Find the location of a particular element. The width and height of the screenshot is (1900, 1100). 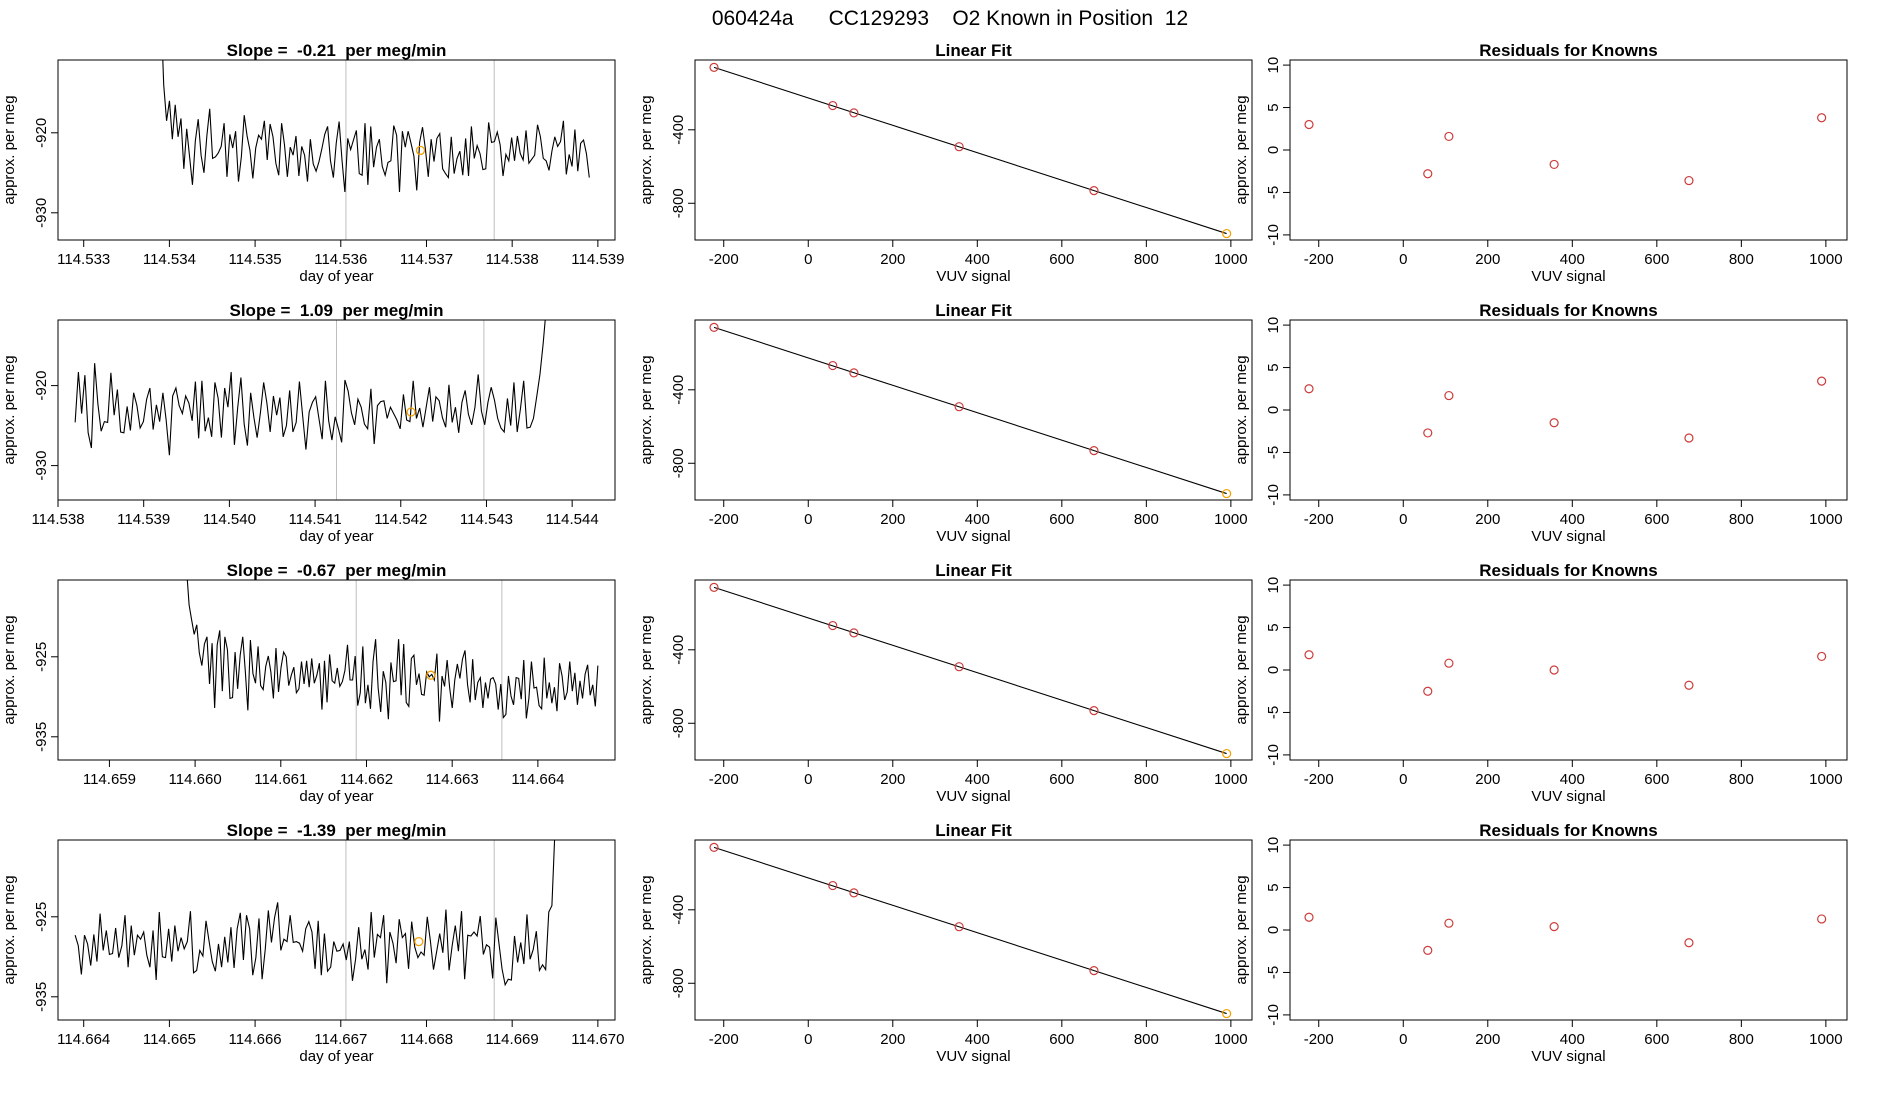

x-tick-label: 114.542 is located at coordinates (400, 519).